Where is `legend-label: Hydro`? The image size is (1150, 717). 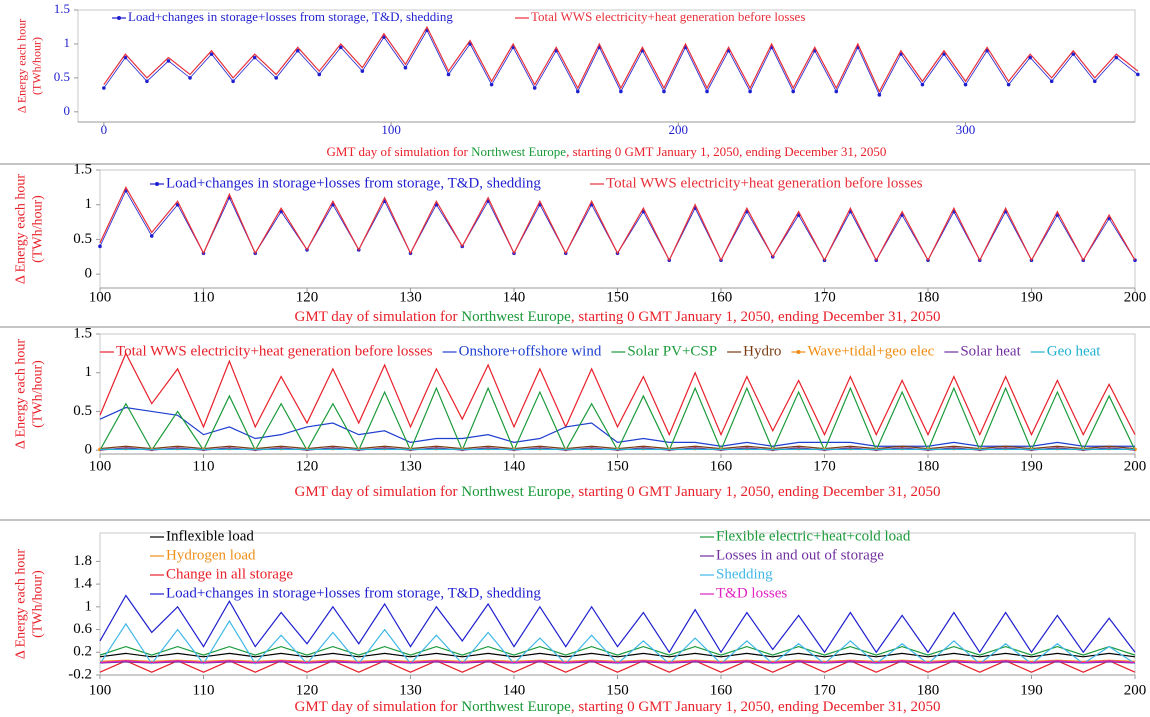
legend-label: Hydro is located at coordinates (762, 351).